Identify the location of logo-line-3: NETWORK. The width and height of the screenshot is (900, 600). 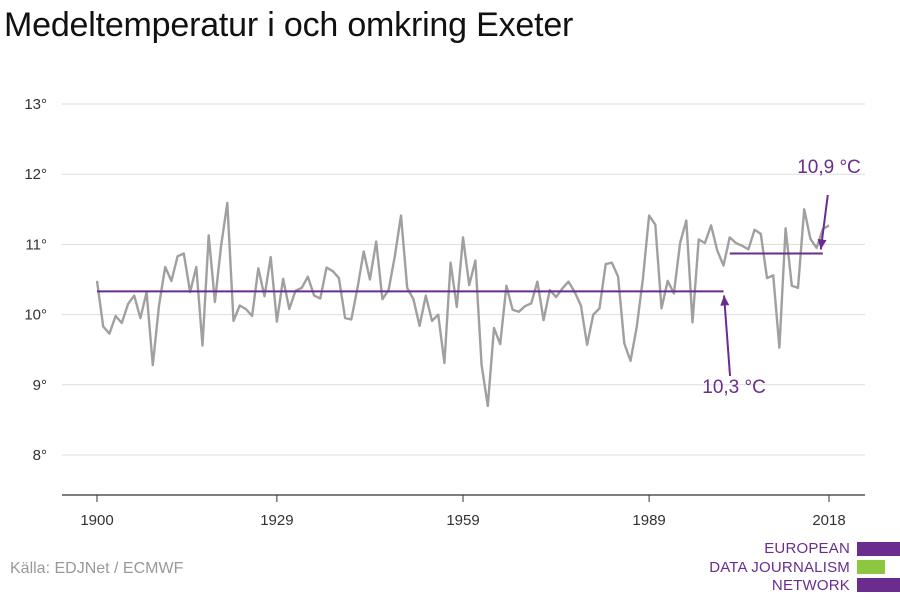
(810, 585).